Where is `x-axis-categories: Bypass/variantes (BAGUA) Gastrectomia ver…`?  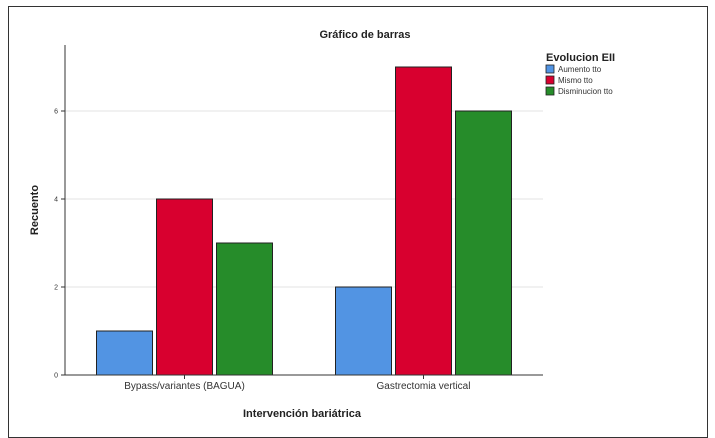 x-axis-categories: Bypass/variantes (BAGUA) Gastrectomia ver… is located at coordinates (297, 383).